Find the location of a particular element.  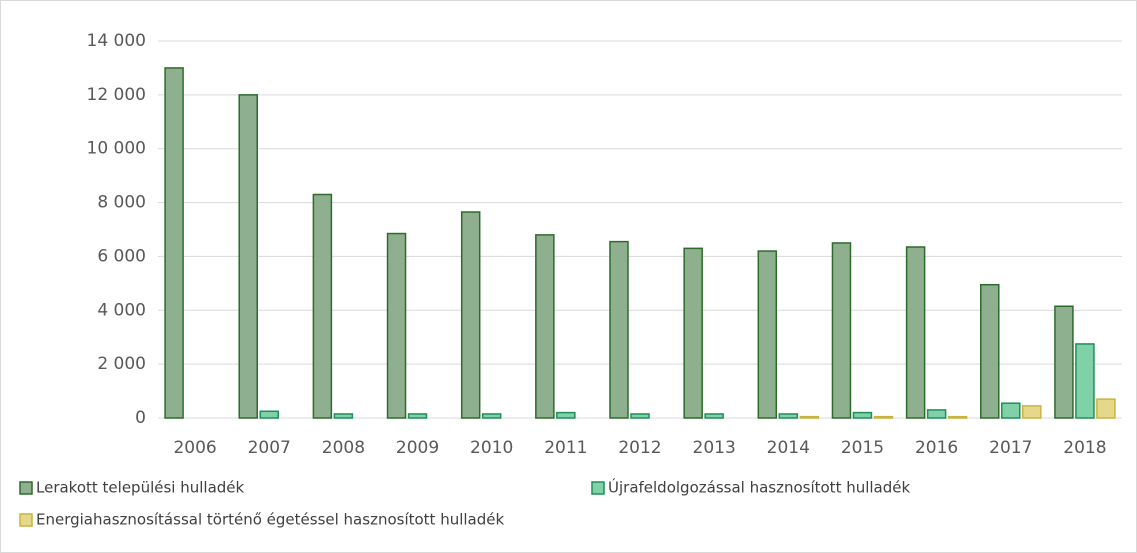

x-tick-label: 2009 is located at coordinates (417, 448).